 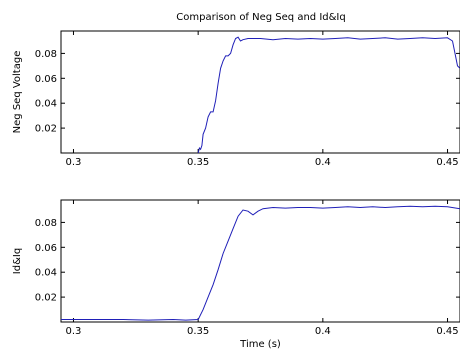 I want to click on y-tick-label-2-0: 0.02, so click(x=46, y=298).